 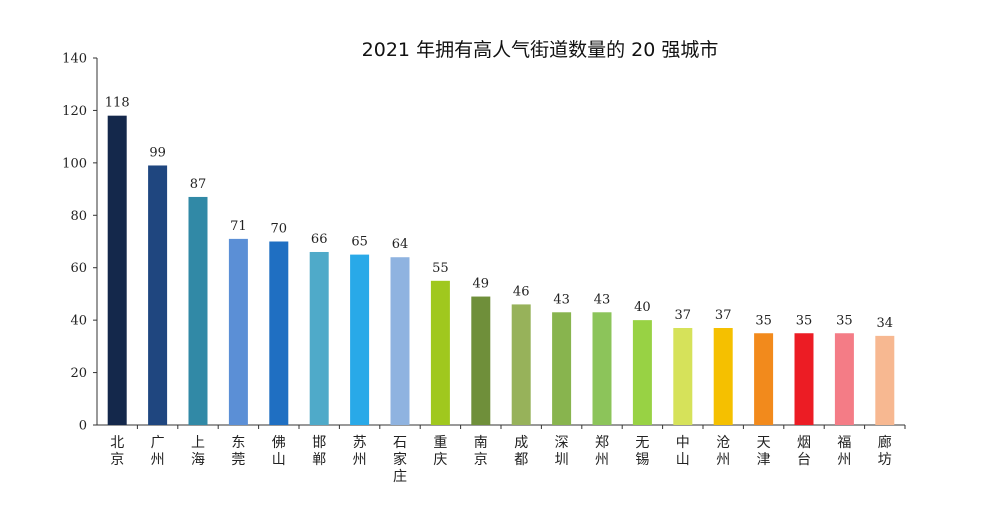 I want to click on x-tick-label: 佛山, so click(x=279, y=451).